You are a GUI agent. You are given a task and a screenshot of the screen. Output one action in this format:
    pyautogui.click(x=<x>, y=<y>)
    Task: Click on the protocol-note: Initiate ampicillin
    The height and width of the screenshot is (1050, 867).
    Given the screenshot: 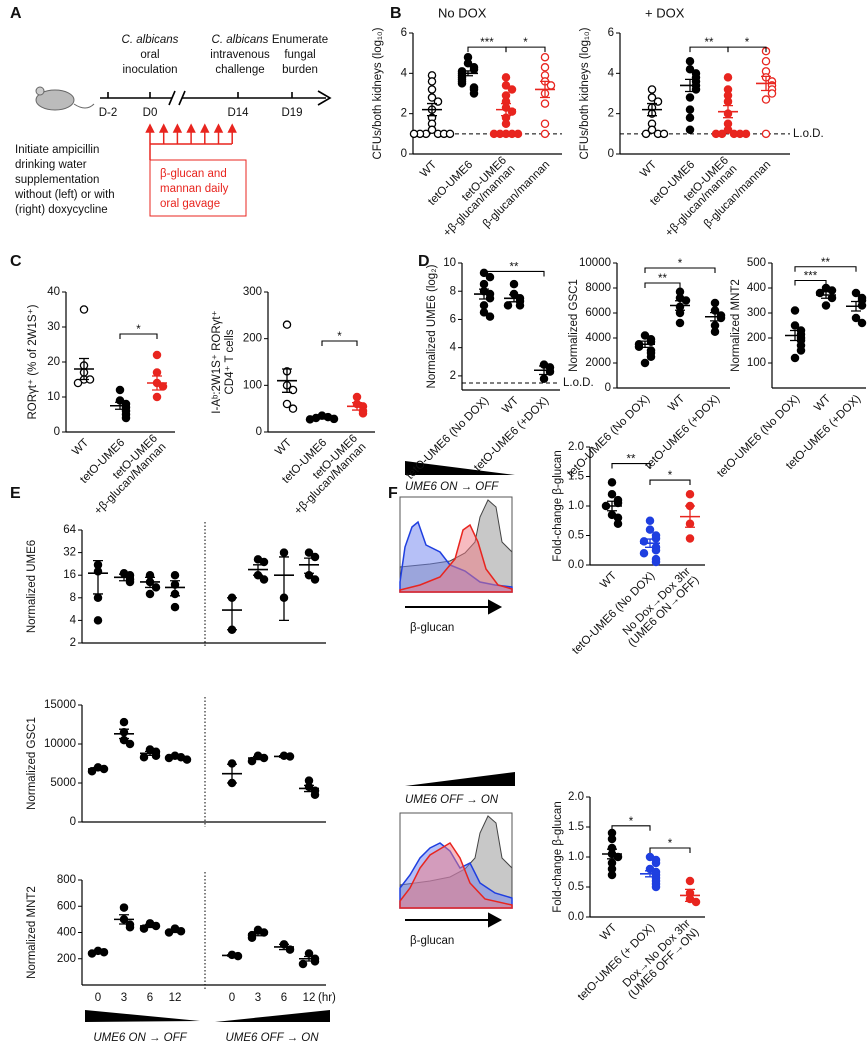 What is the action you would take?
    pyautogui.click(x=57, y=150)
    